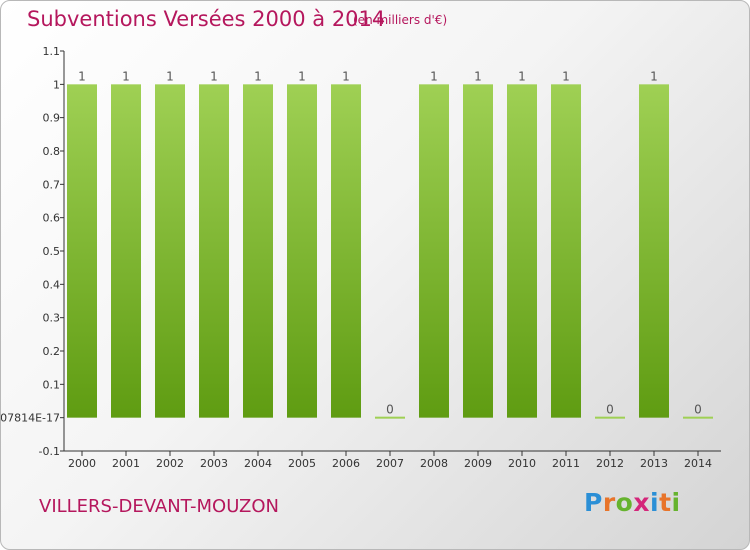 This screenshot has width=750, height=550. Describe the element at coordinates (30, 418) in the screenshot. I see `y-tick-label: -1.3877787807814E-17` at that location.